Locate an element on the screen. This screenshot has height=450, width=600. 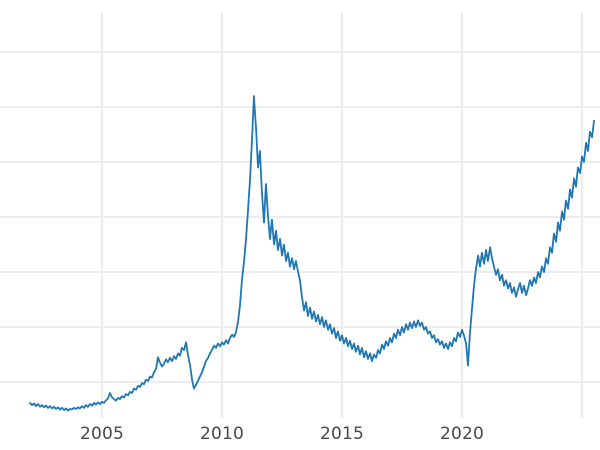
x-tick-label-2015: 2015 is located at coordinates (342, 434).